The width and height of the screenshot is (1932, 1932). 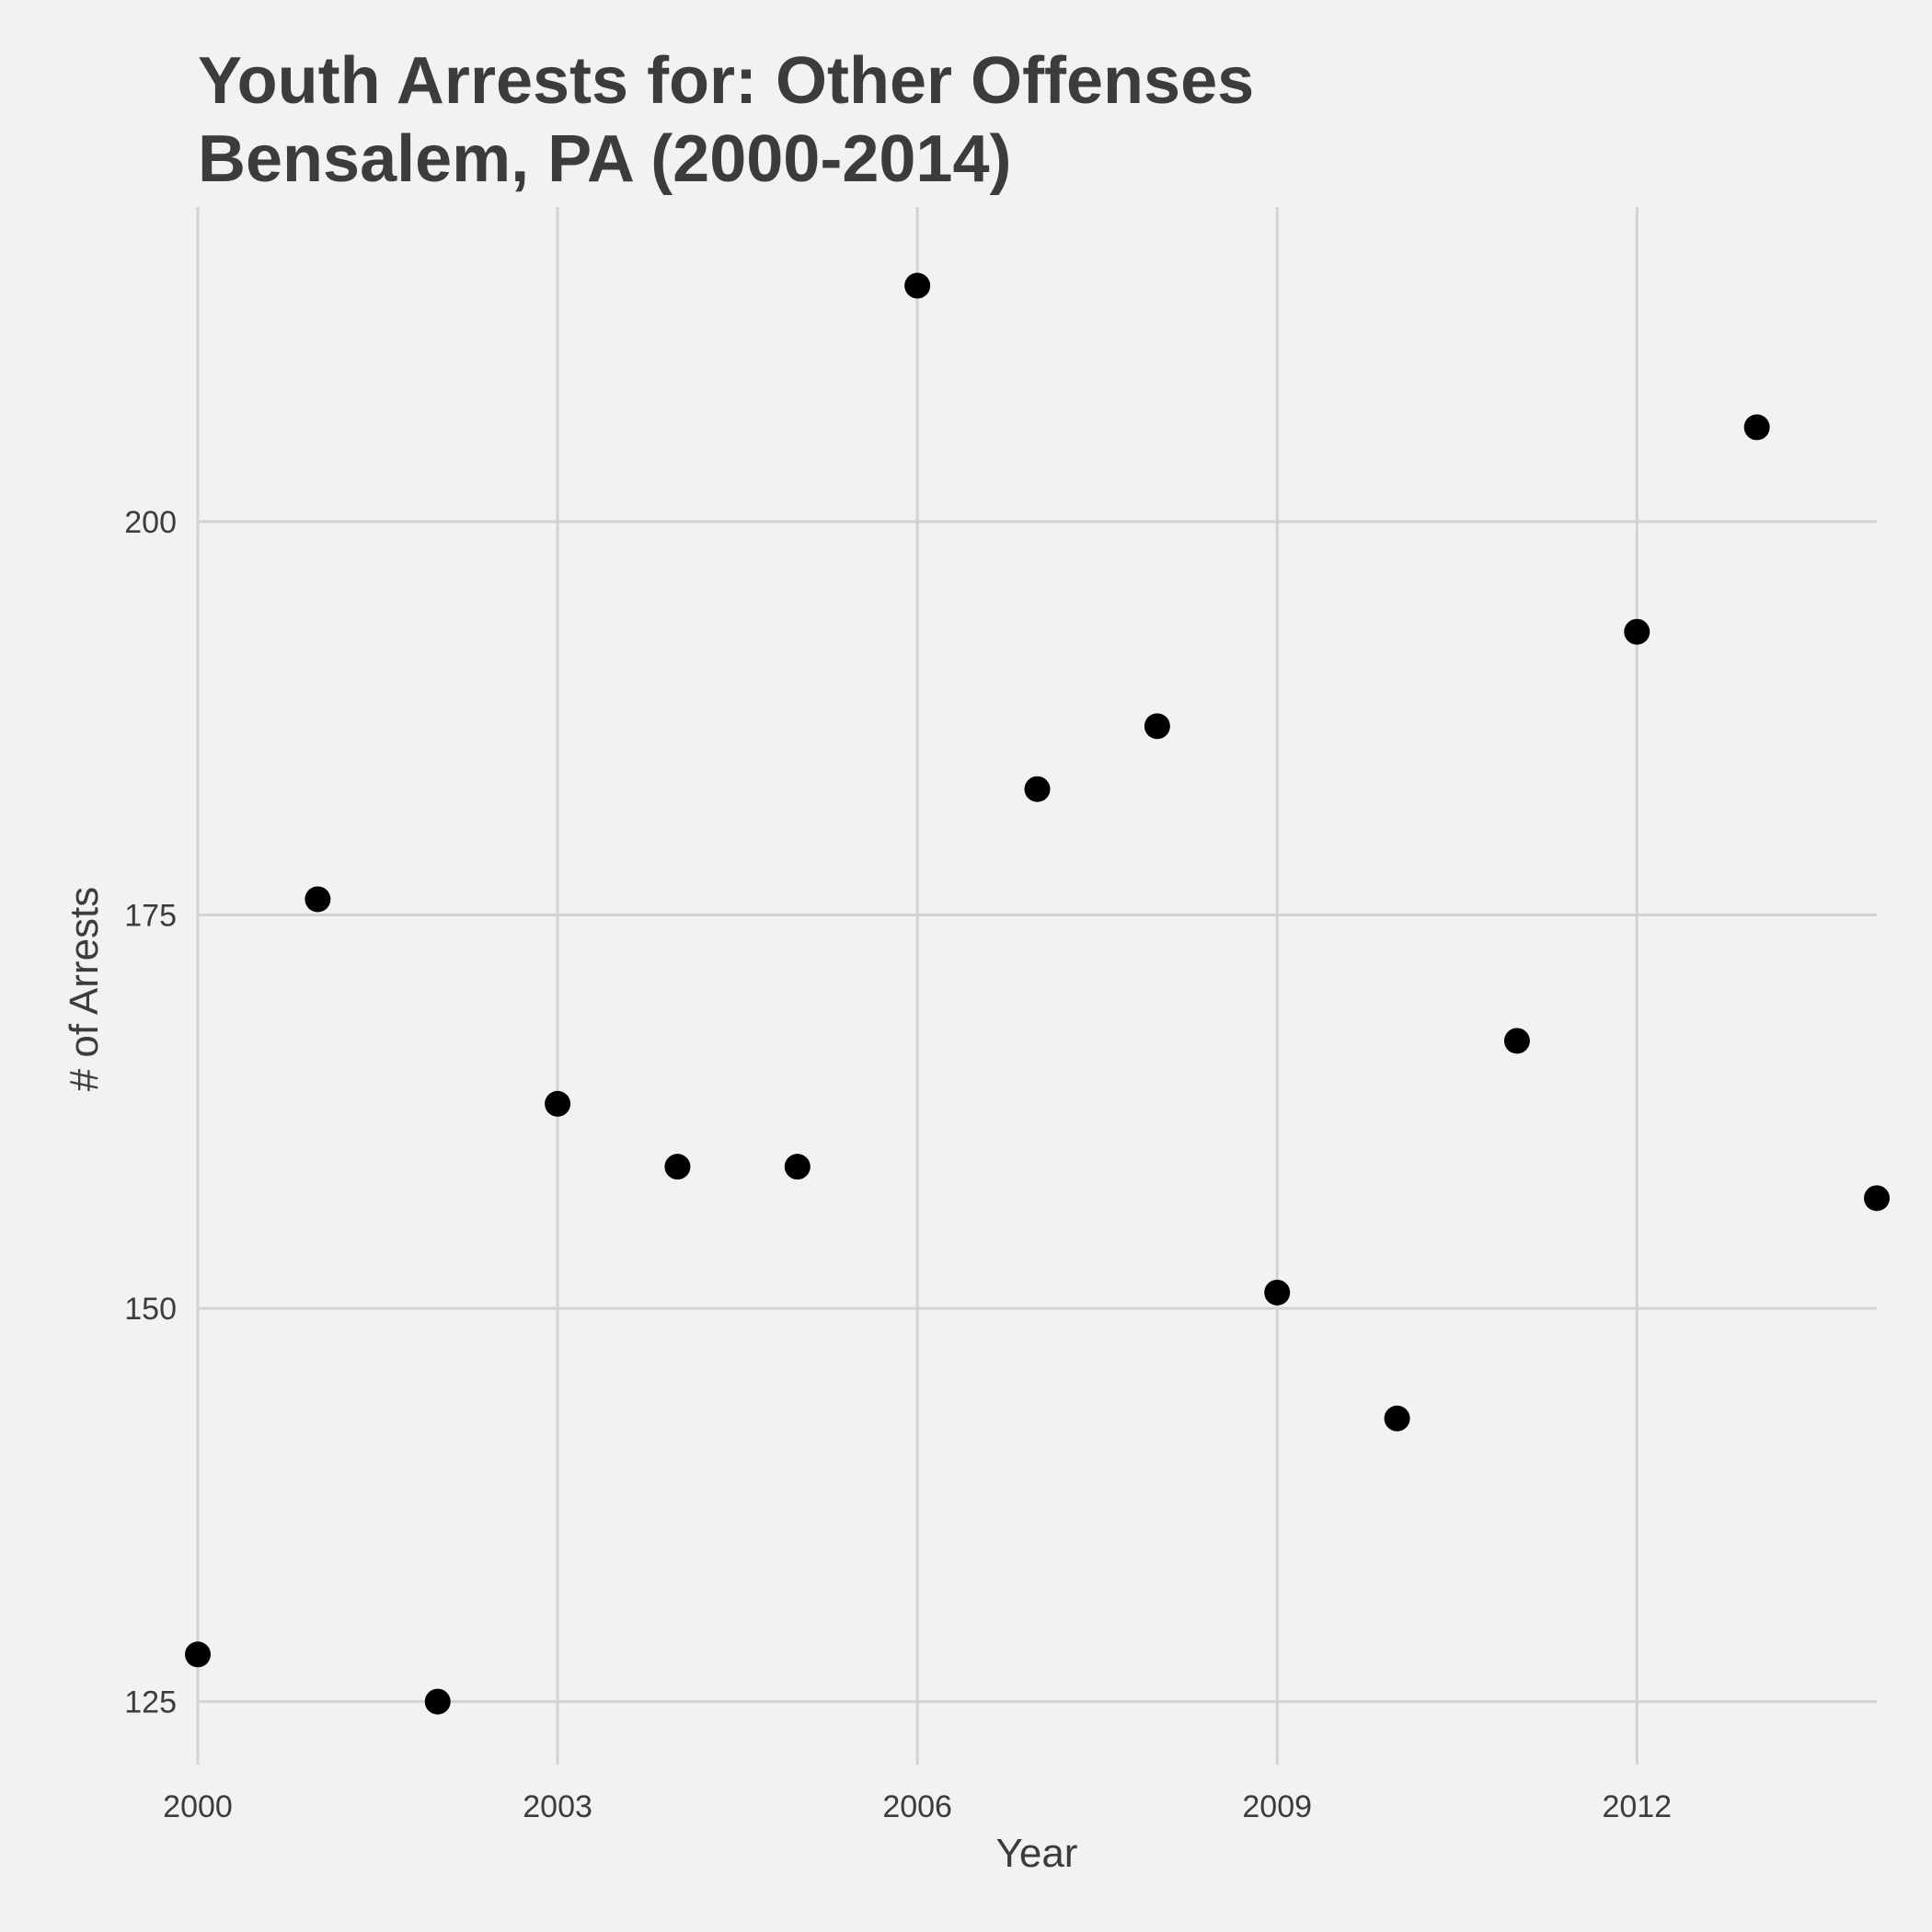 What do you see at coordinates (198, 1806) in the screenshot?
I see `x-tick-label: 2000` at bounding box center [198, 1806].